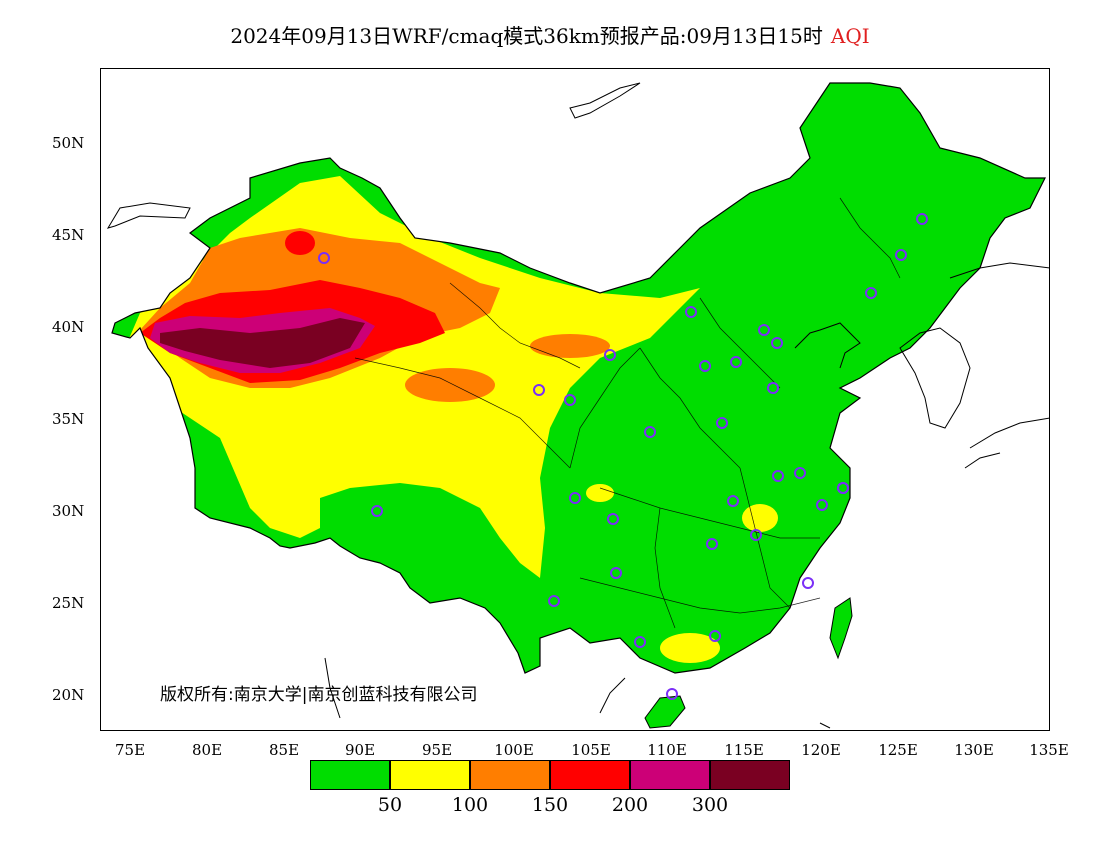  I want to click on yangtze-border, so click(709, 513).